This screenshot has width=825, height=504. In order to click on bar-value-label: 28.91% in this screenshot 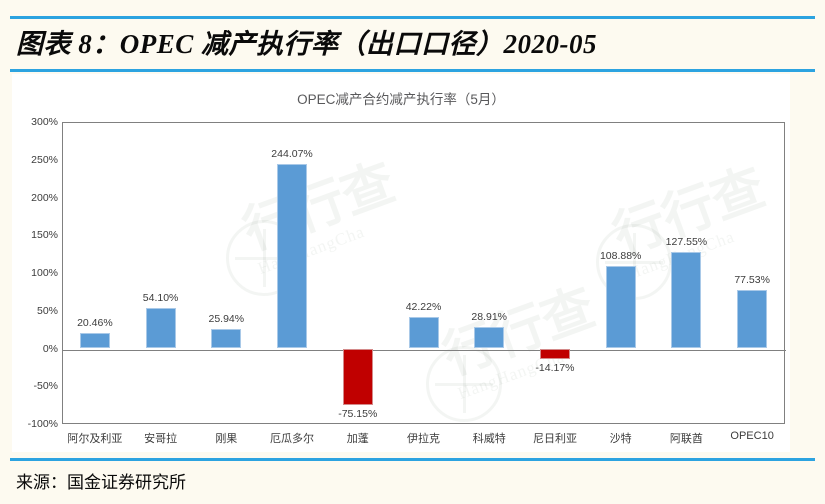, I will do `click(489, 316)`.